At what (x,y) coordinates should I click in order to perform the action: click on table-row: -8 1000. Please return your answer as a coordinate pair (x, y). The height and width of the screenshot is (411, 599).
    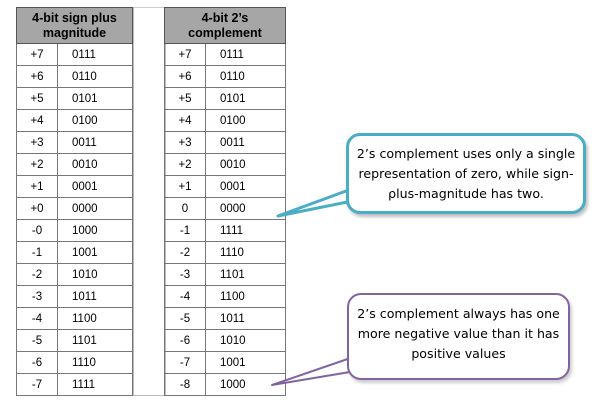
    Looking at the image, I should click on (225, 384).